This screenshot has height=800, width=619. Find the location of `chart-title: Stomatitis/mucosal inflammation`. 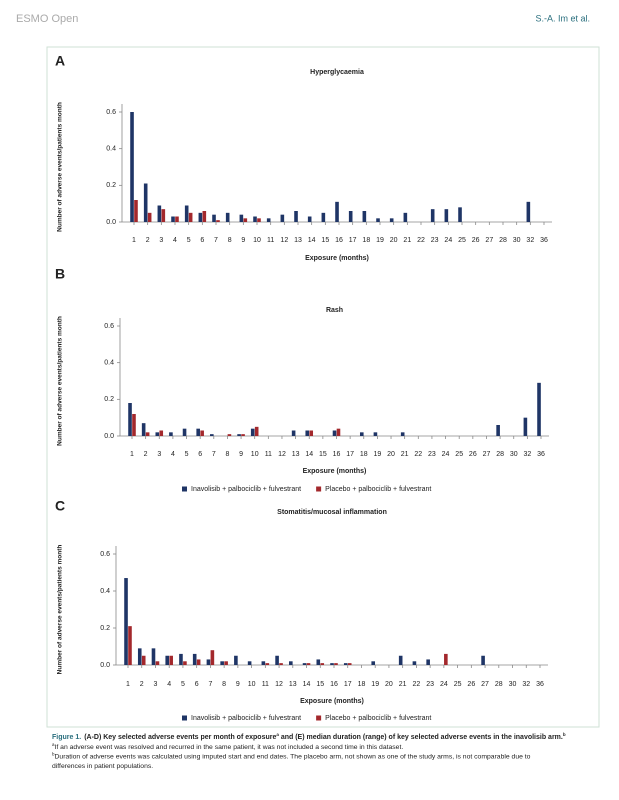

chart-title: Stomatitis/mucosal inflammation is located at coordinates (332, 512).